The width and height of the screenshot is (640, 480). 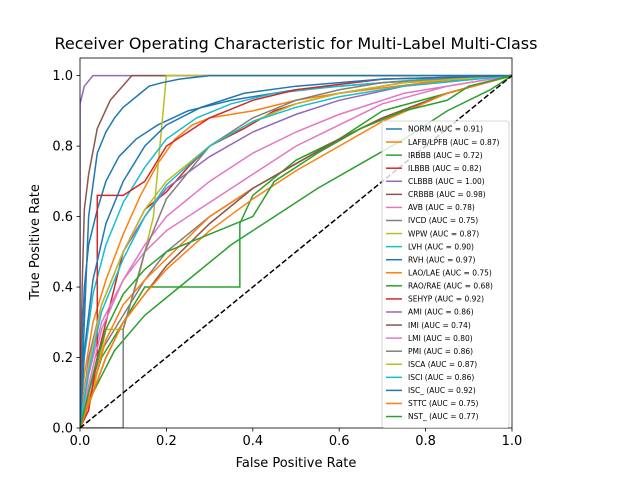 I want to click on legend-entry: PMI (AUC = 0.86), so click(x=440, y=351).